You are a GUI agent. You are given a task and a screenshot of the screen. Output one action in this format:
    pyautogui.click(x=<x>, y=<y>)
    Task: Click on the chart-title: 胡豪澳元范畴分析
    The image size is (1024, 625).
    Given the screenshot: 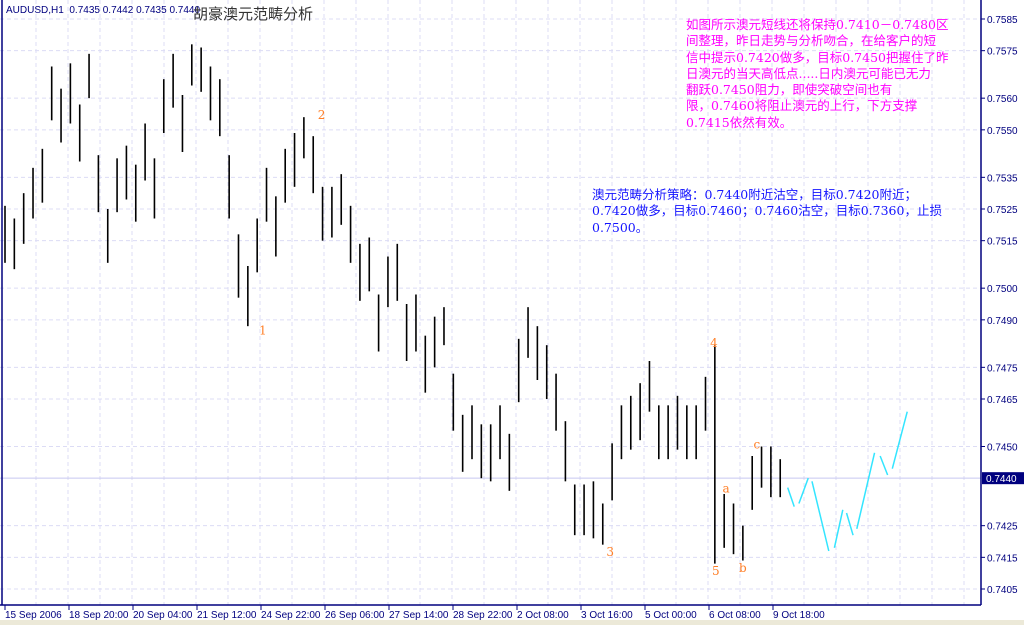 What is the action you would take?
    pyautogui.click(x=253, y=14)
    